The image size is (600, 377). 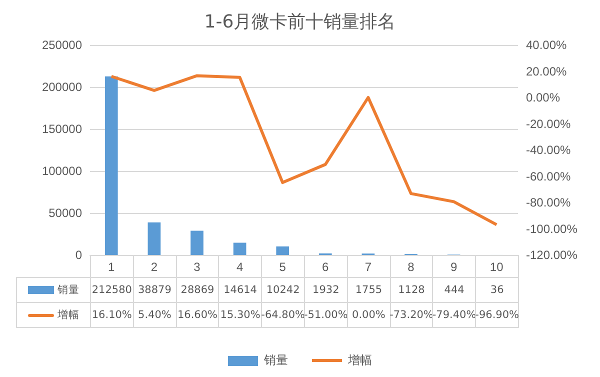 I want to click on data-label: 0.00%, so click(x=368, y=315).